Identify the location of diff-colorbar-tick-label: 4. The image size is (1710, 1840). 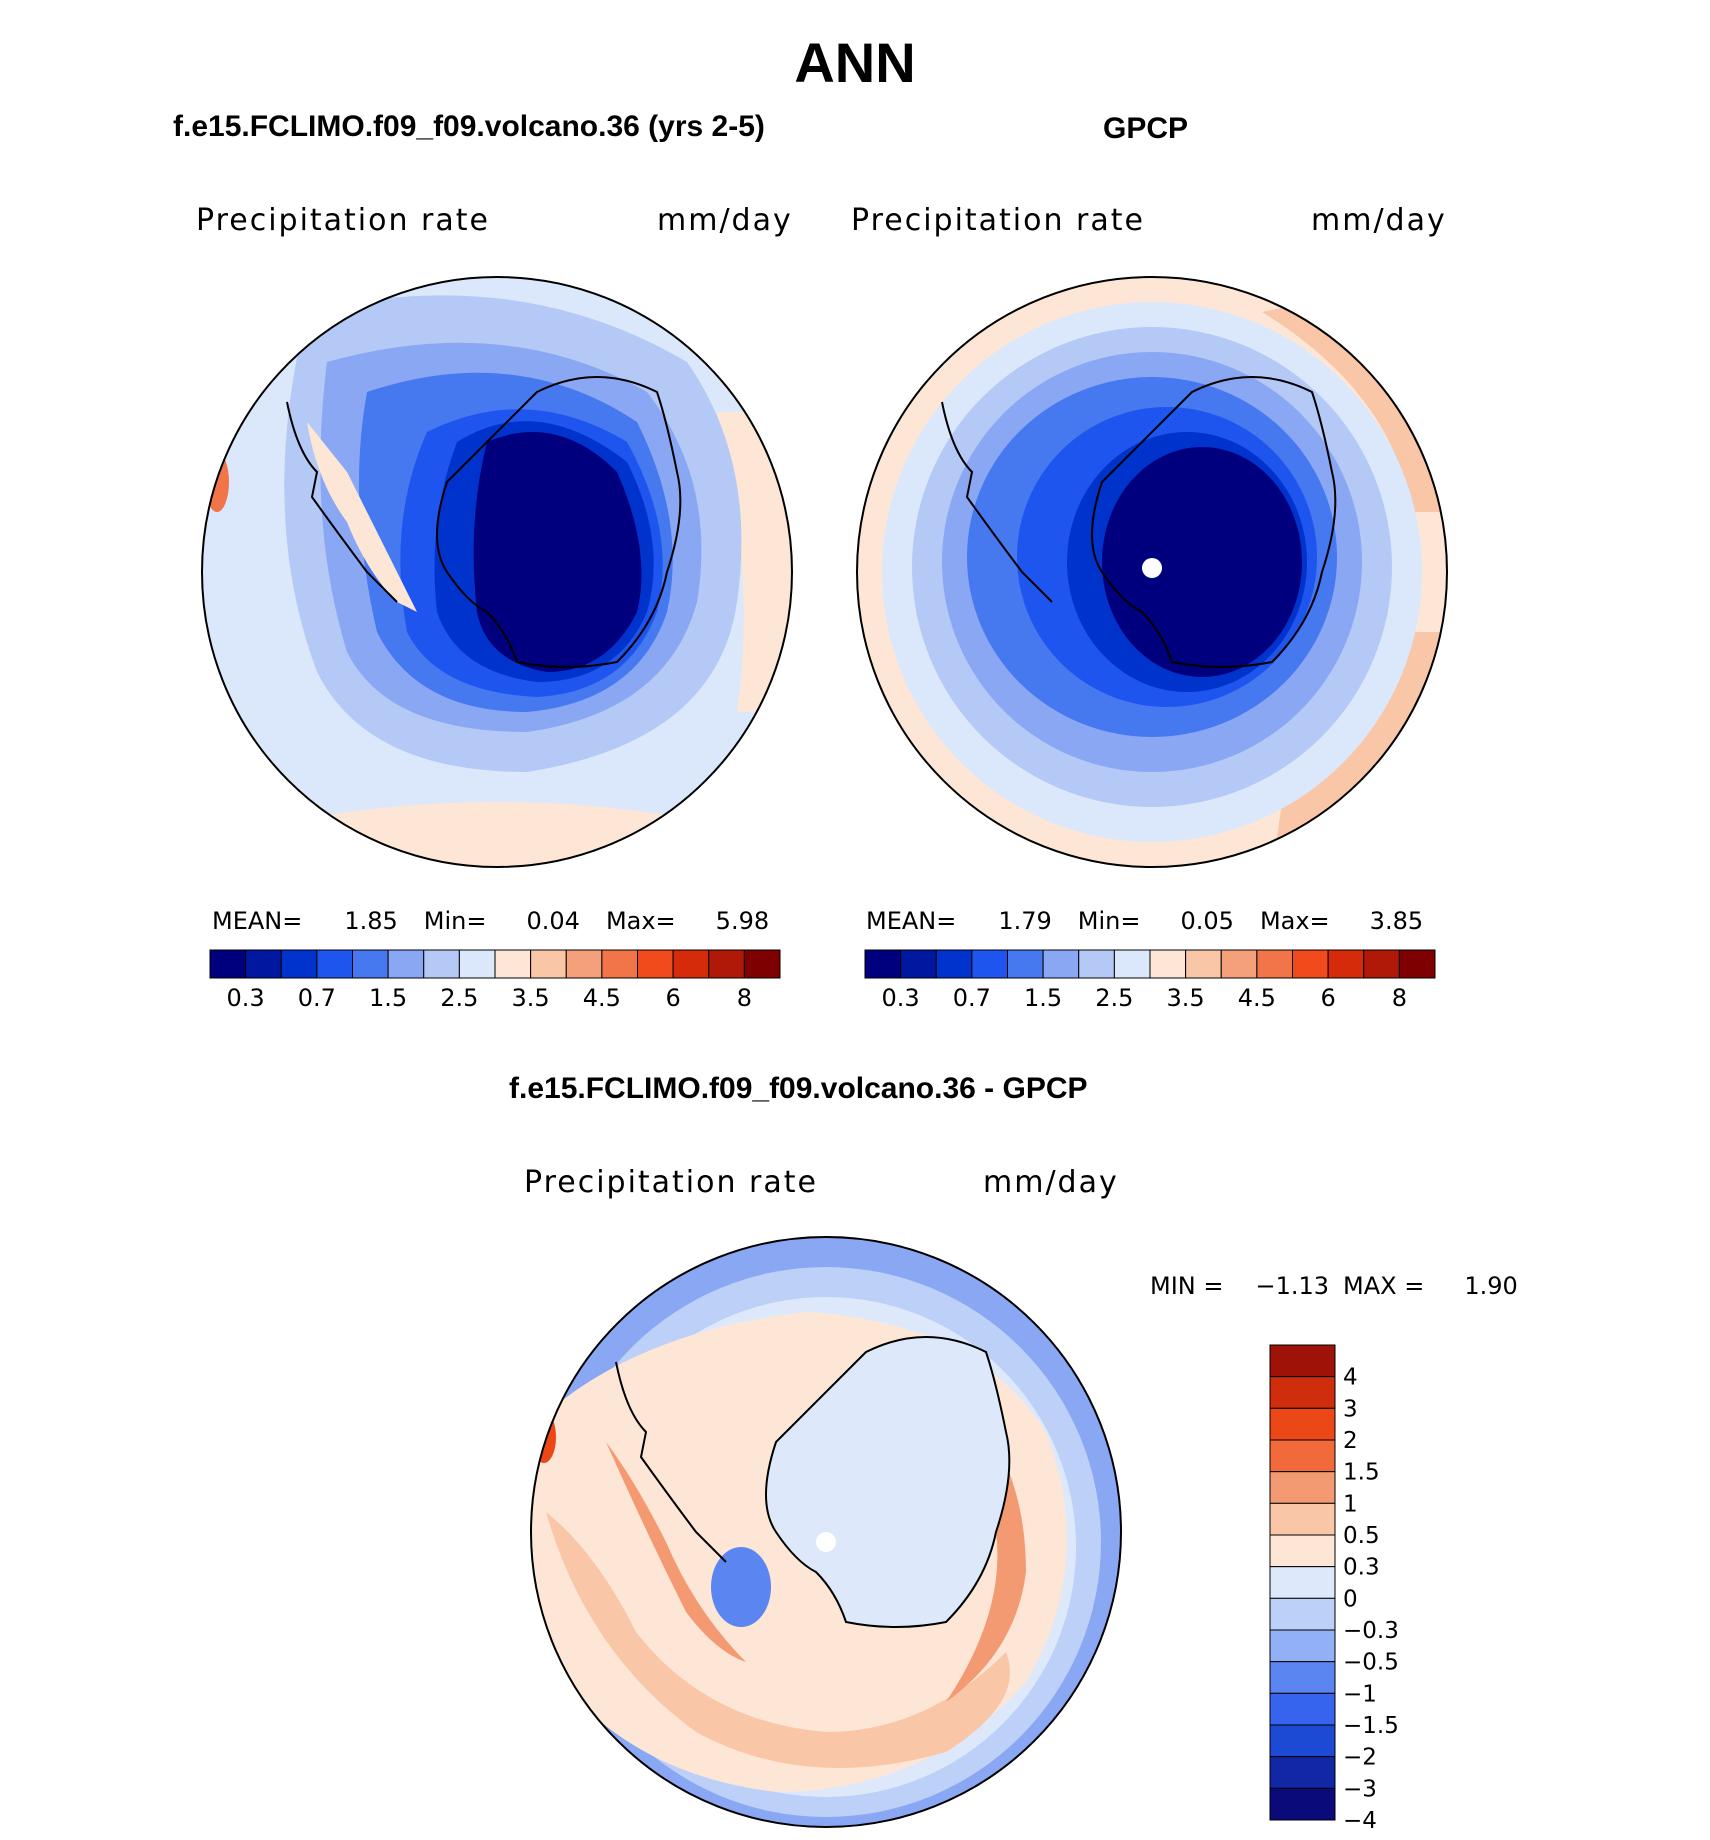
(1350, 1378).